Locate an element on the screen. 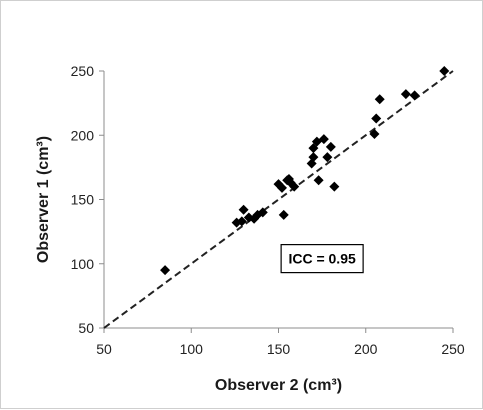  y-axis-label: Observer 1 (cm³) is located at coordinates (43, 199).